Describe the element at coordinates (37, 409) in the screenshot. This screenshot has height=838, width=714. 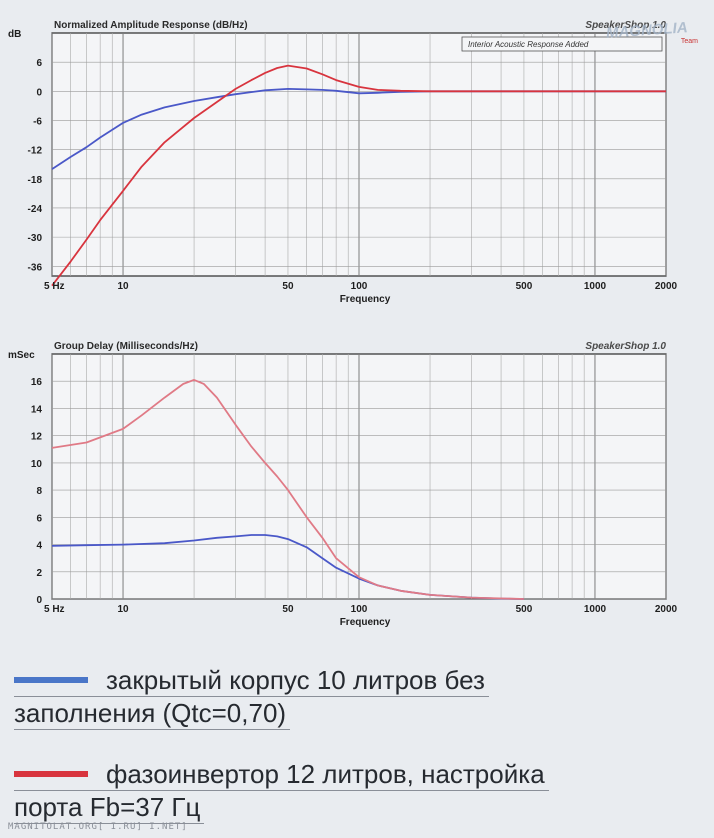
I see `y-tick-label: 14` at that location.